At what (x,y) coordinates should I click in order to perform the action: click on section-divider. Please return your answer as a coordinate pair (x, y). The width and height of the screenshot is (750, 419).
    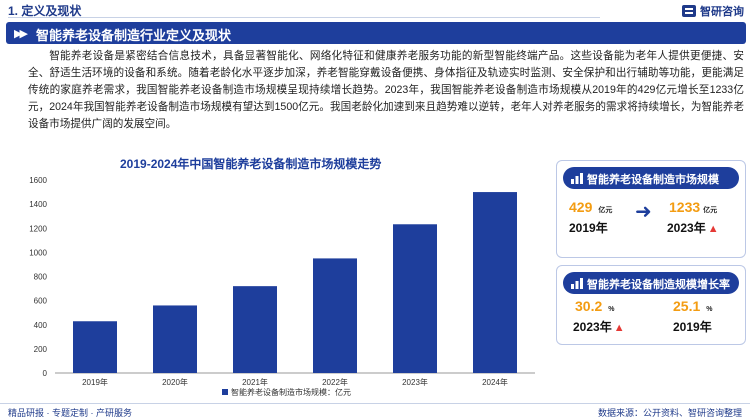
    Looking at the image, I should click on (304, 17).